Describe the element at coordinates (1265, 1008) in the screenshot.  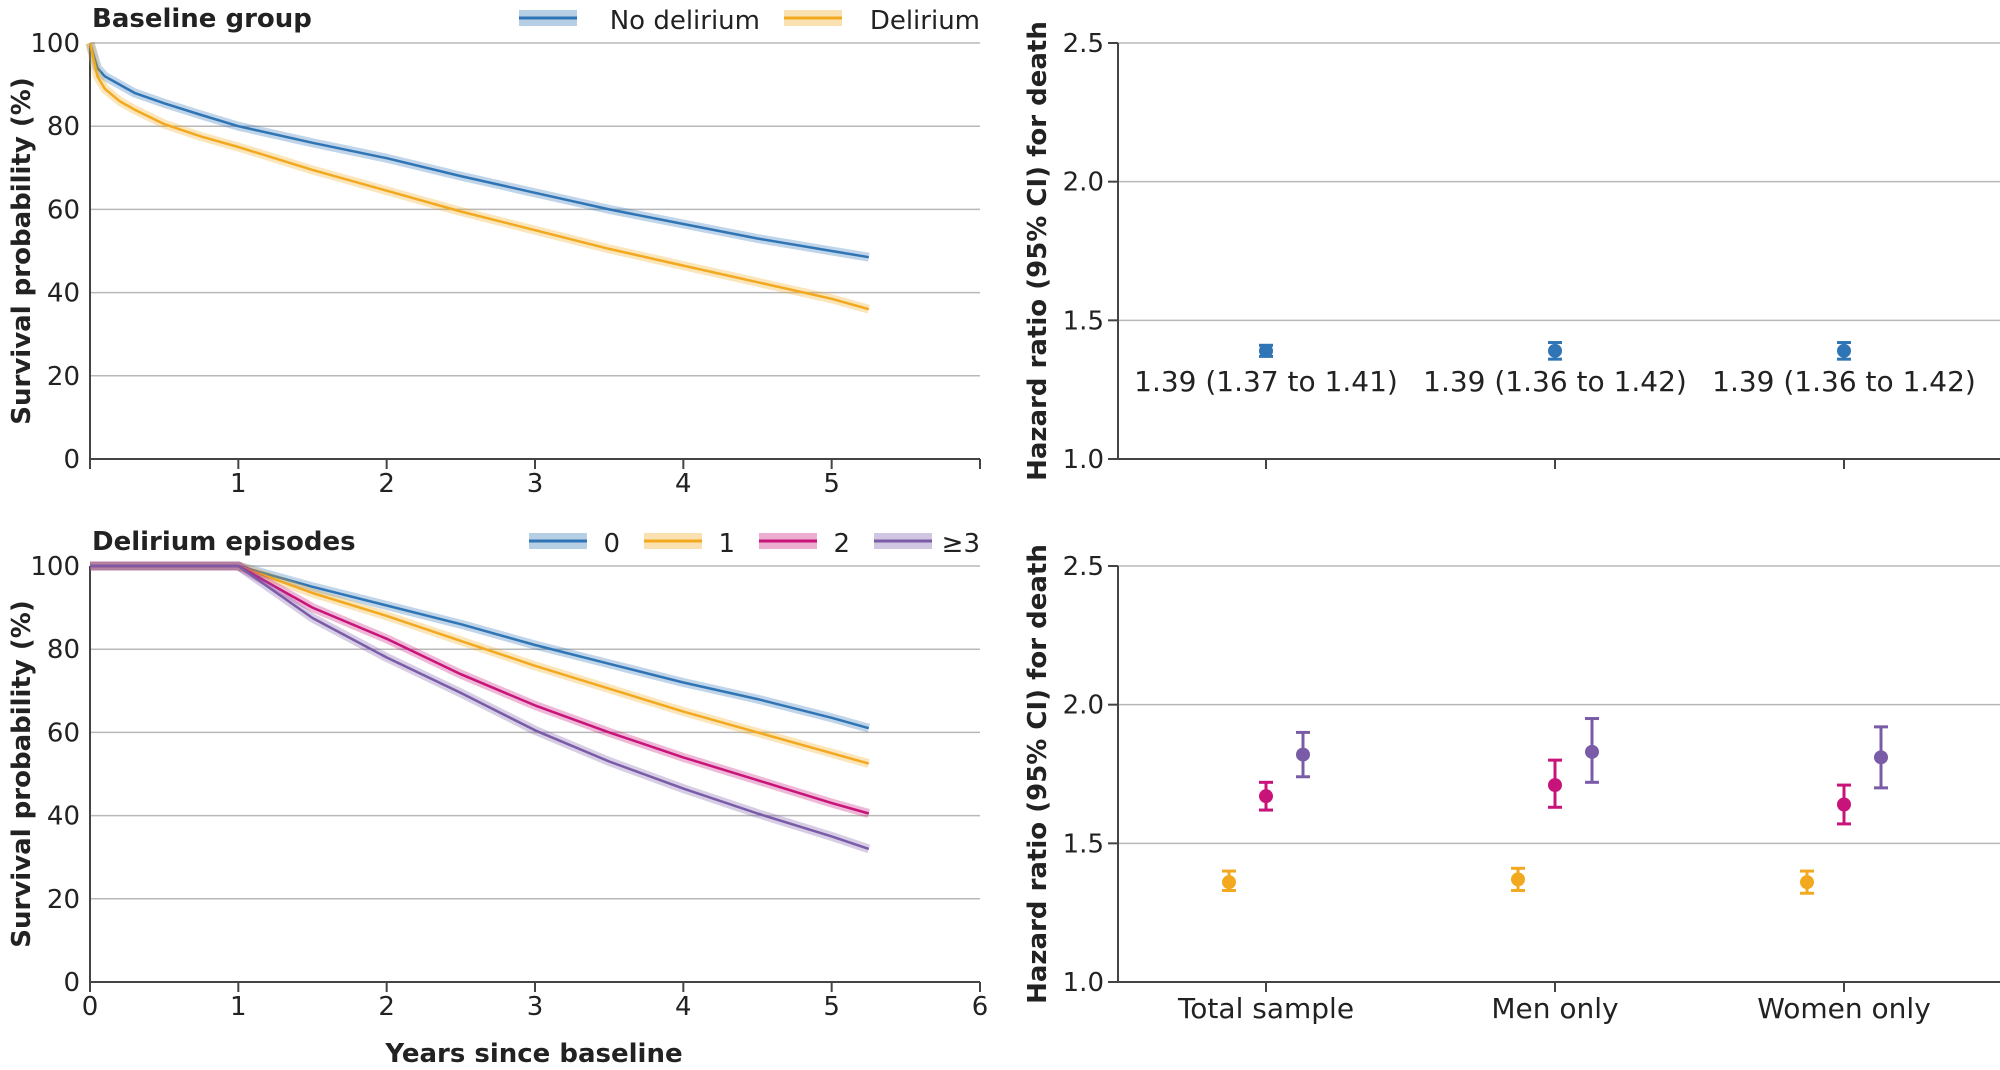
I see `category-label: Total sample` at that location.